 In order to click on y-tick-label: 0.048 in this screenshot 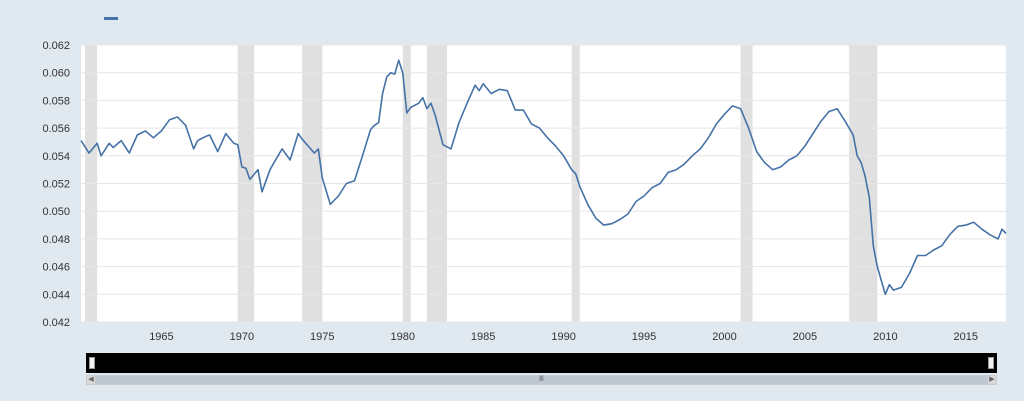, I will do `click(56, 240)`.